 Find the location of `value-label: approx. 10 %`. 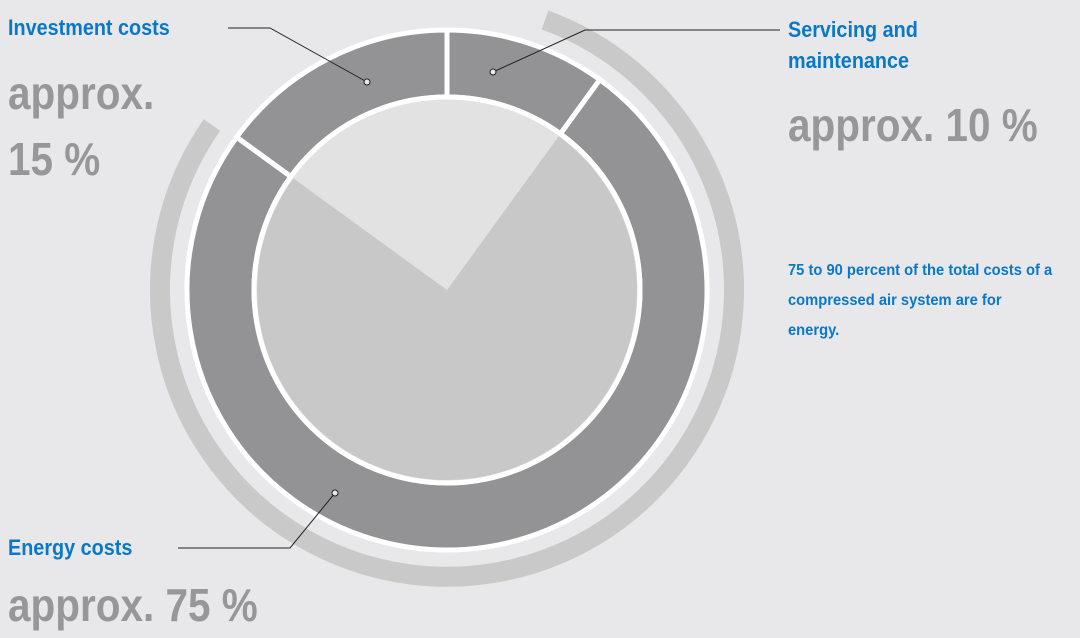

value-label: approx. 10 % is located at coordinates (913, 125).